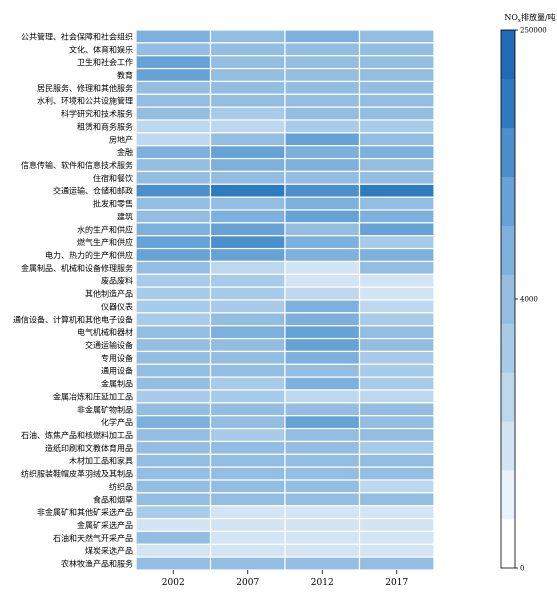 This screenshot has width=557, height=600. What do you see at coordinates (85, 88) in the screenshot?
I see `y-tick-label: 居民服务、修理和其他服务` at bounding box center [85, 88].